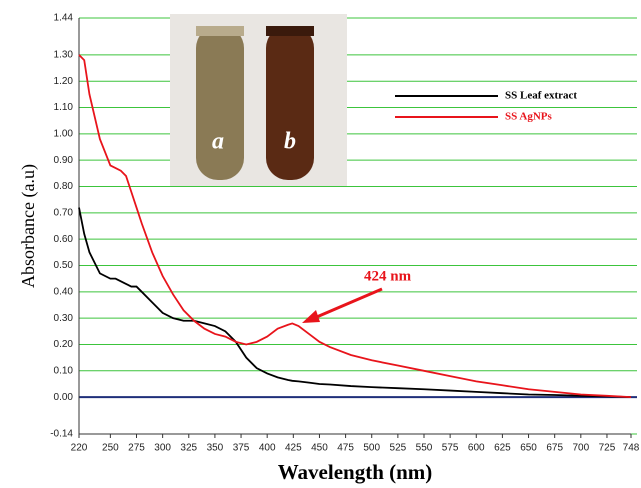 This screenshot has width=641, height=488. I want to click on x-tick-label: 700, so click(580, 448).